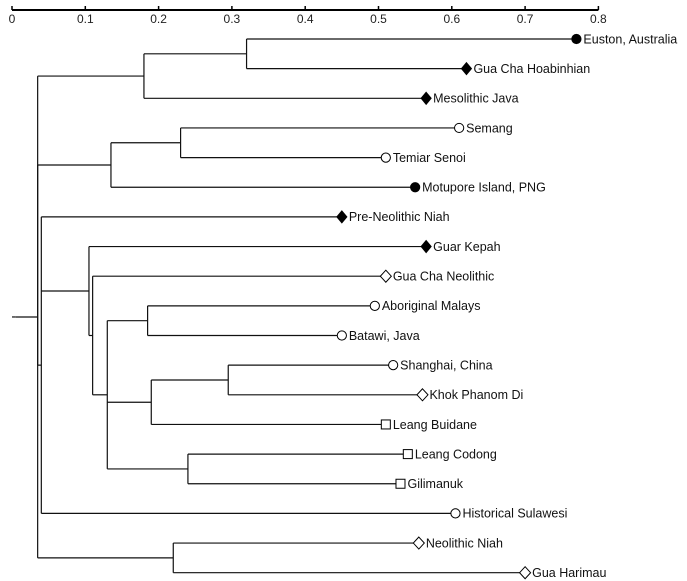 The width and height of the screenshot is (687, 581). I want to click on leaf-khok-phanom-di: Khok Phanom Di, so click(469, 395).